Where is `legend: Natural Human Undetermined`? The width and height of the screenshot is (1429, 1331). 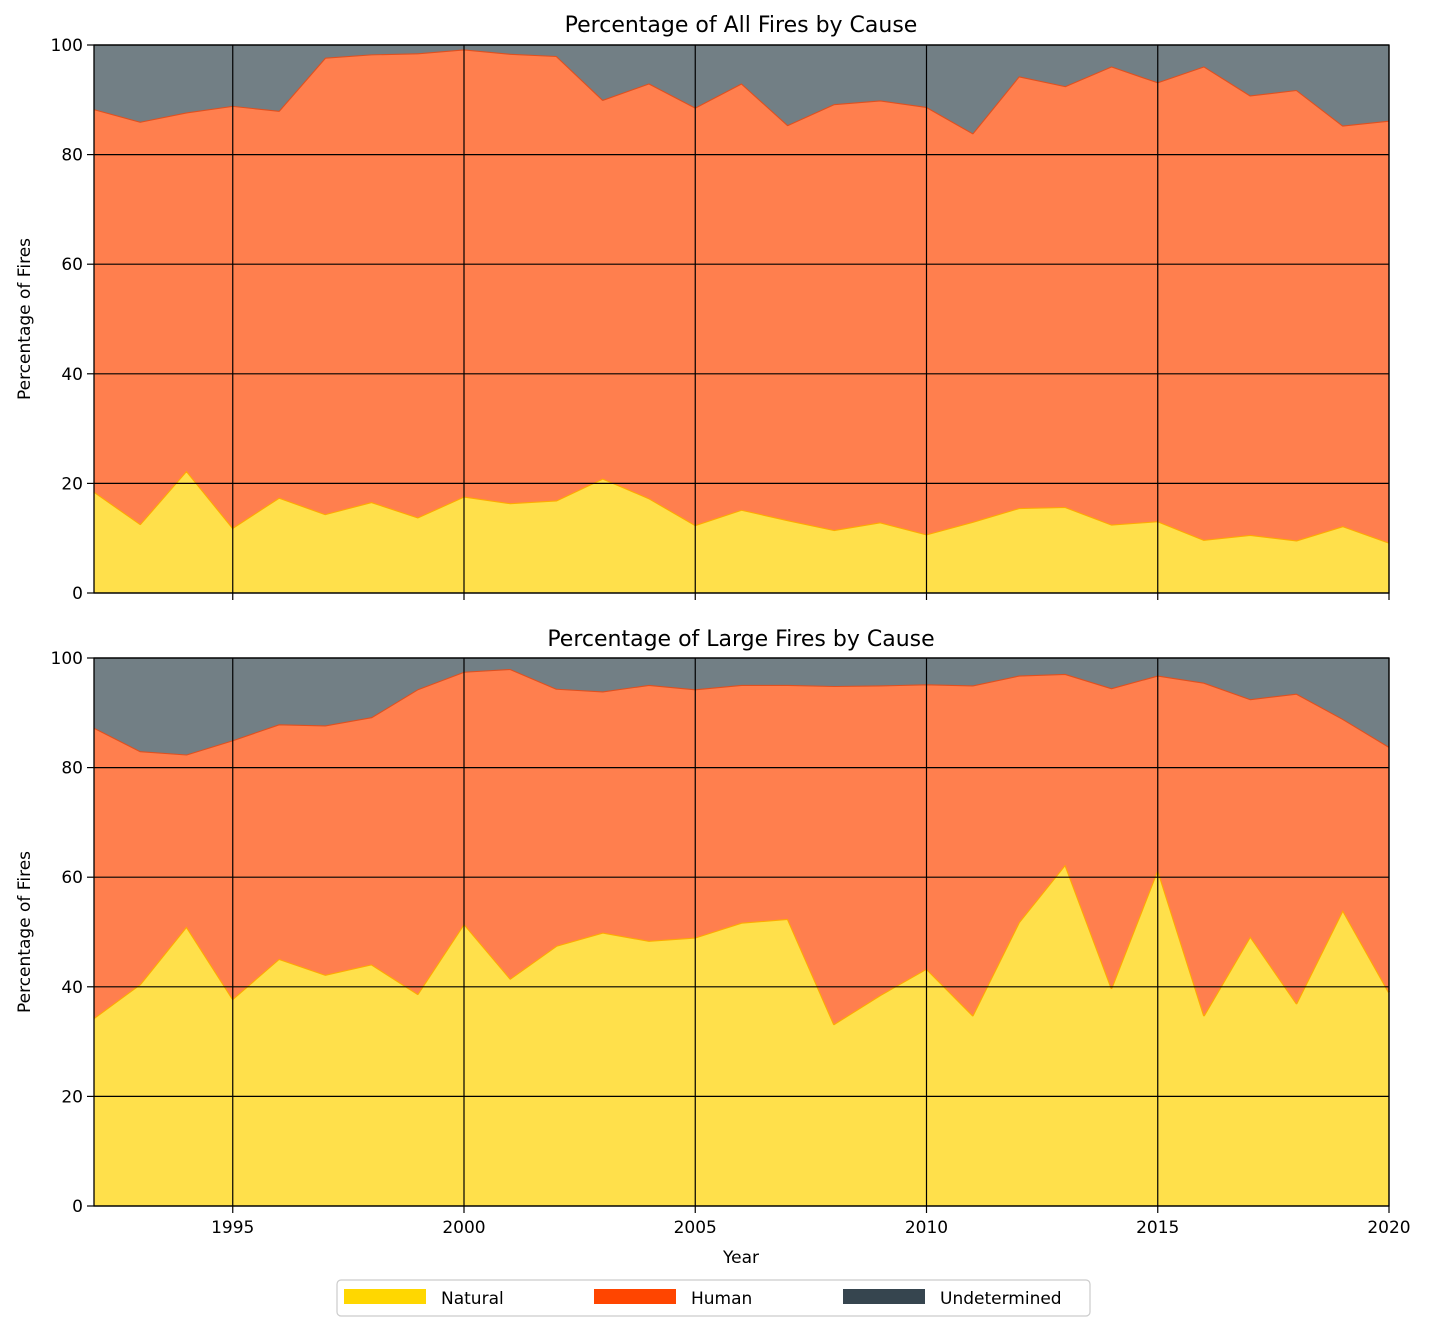 legend: Natural Human Undetermined is located at coordinates (713, 1298).